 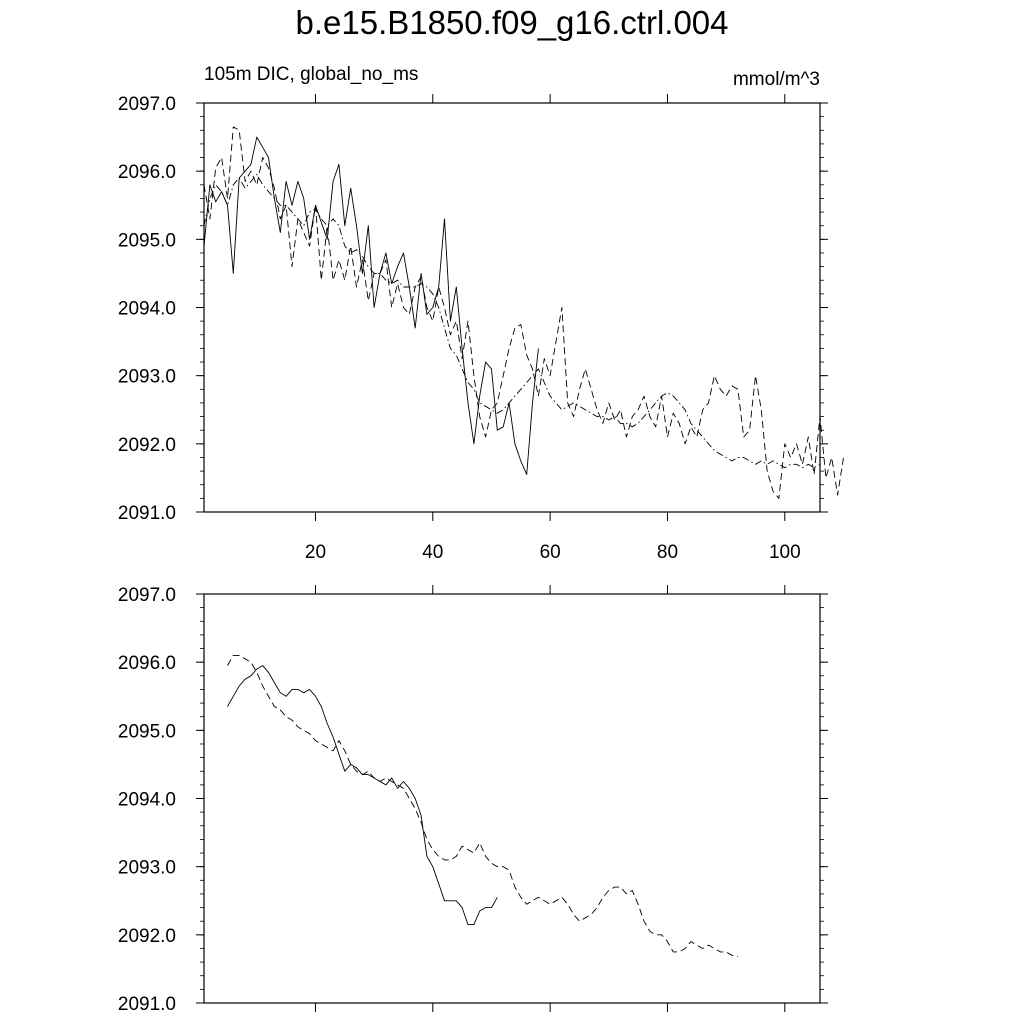 I want to click on chart-subtitle: 105m DIC, global_no_ms, so click(x=311, y=74).